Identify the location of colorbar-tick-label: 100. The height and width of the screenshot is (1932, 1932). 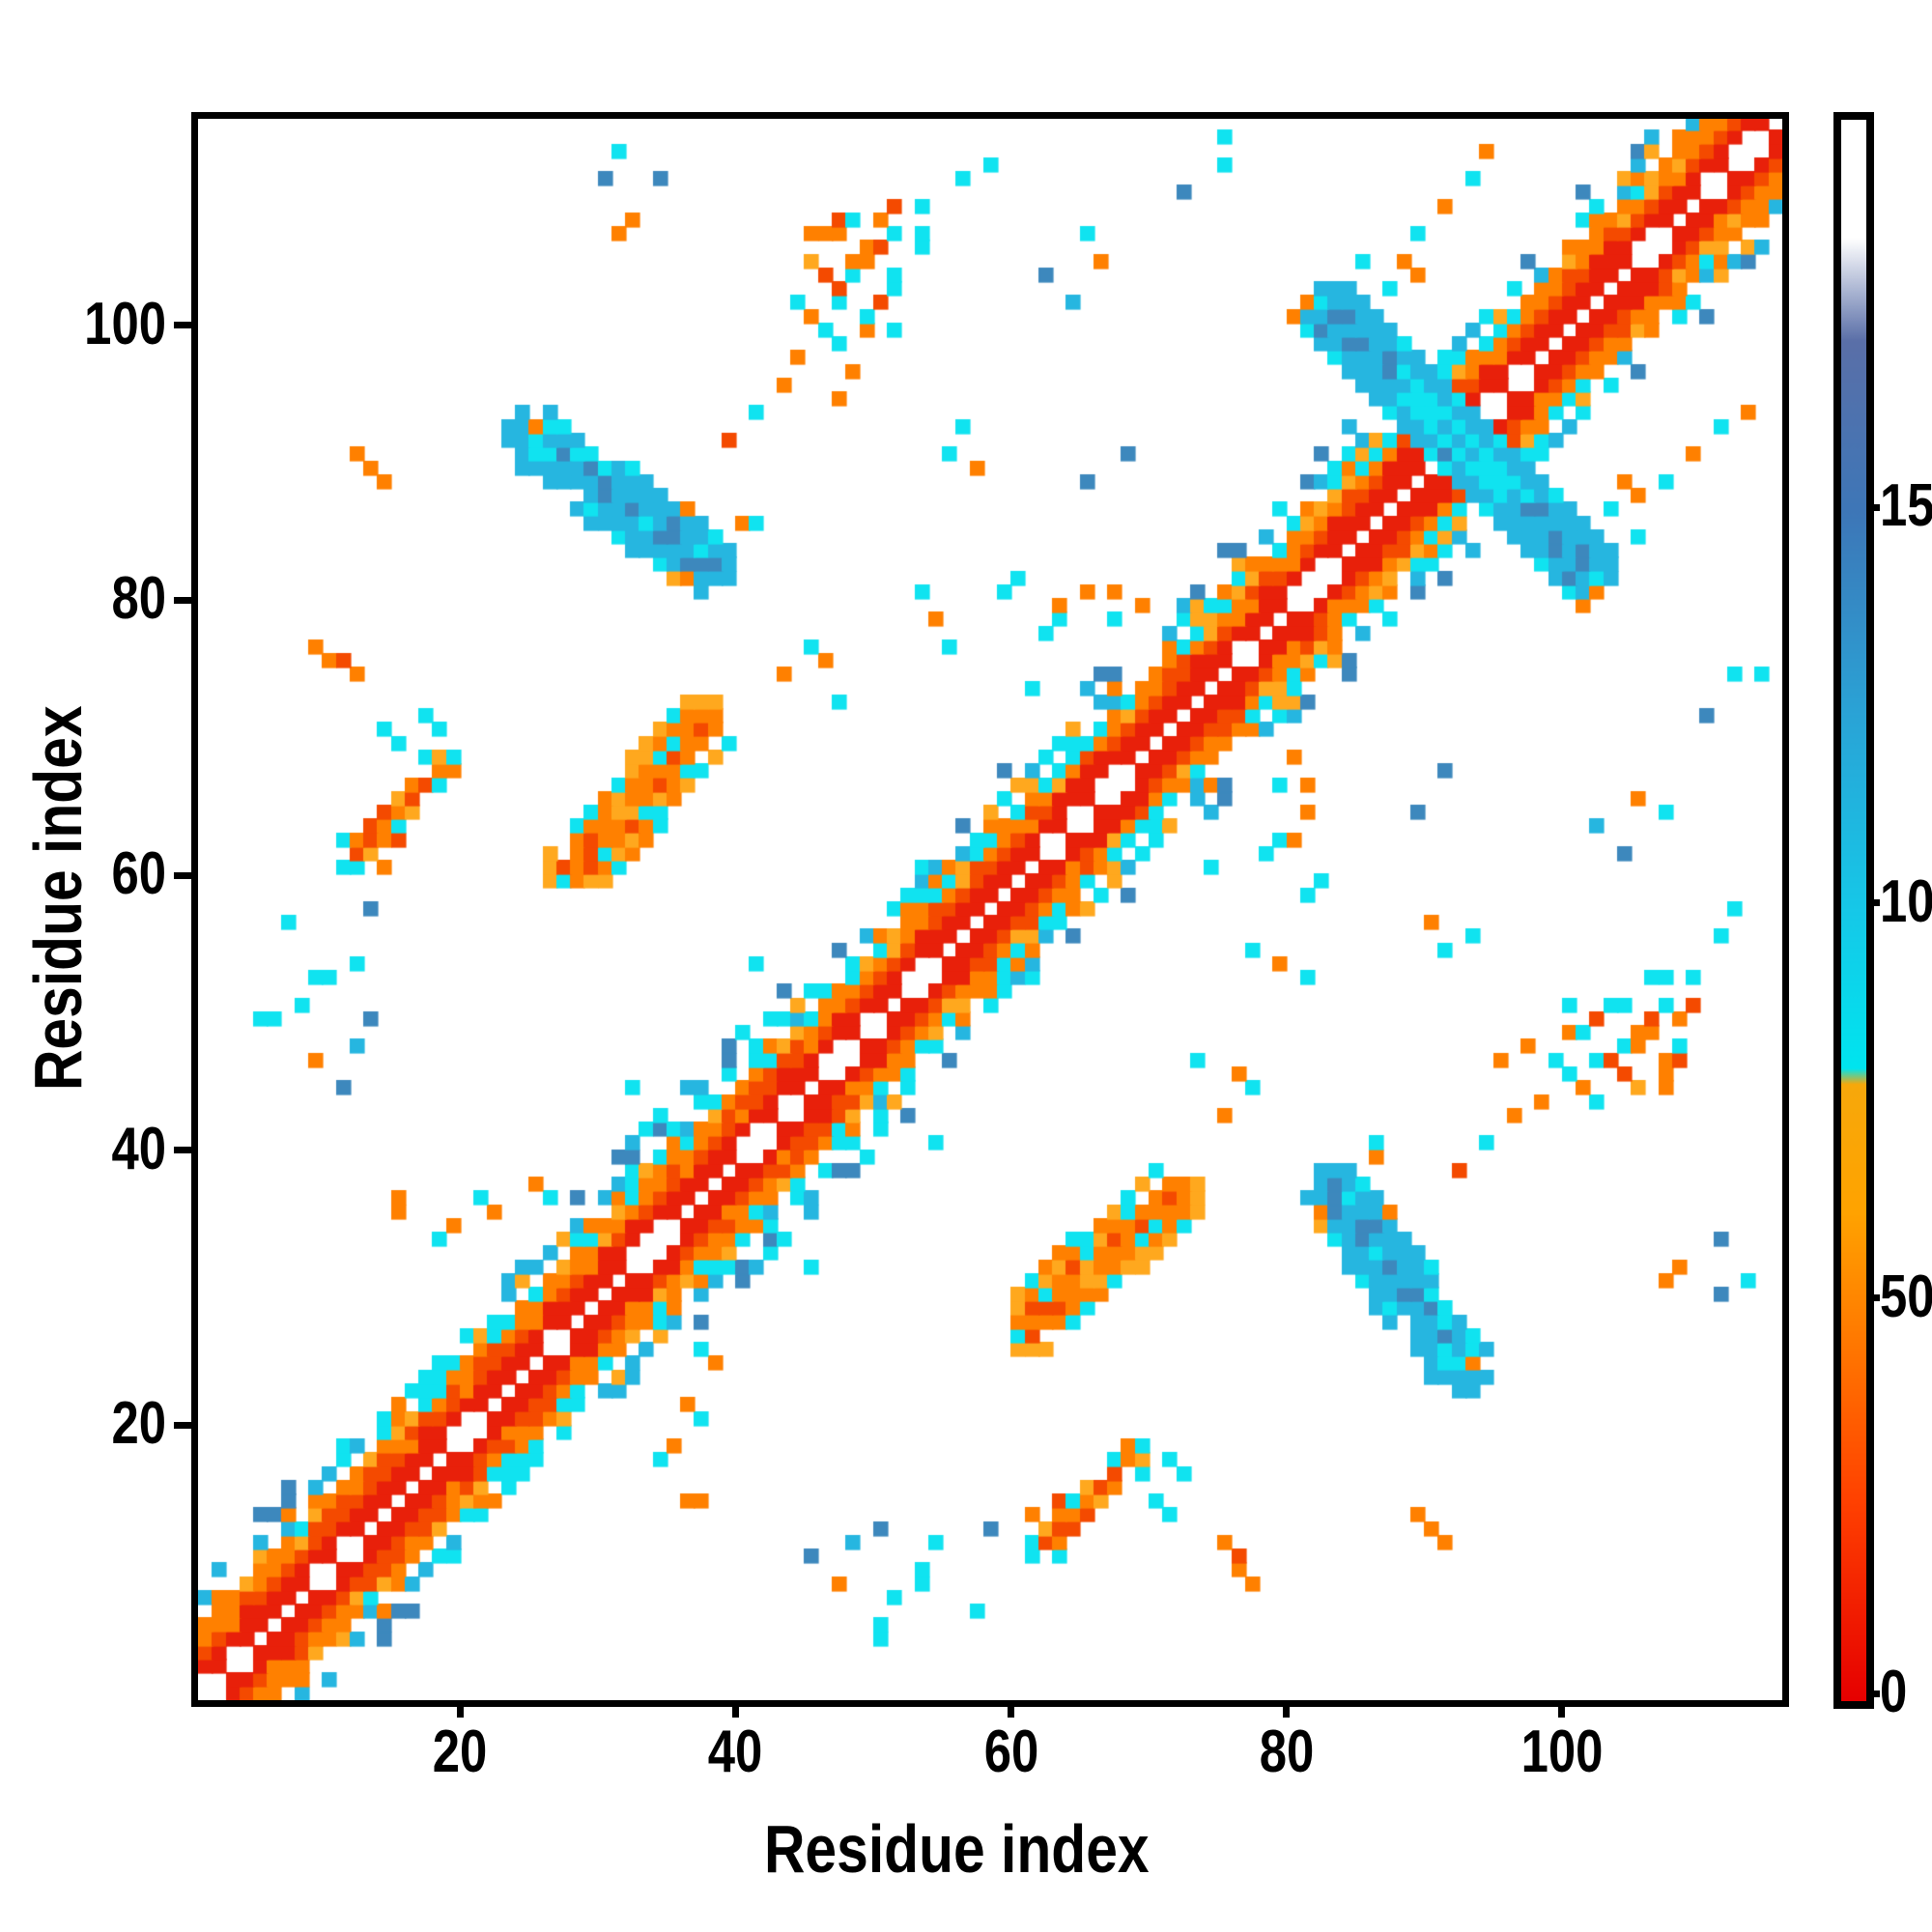
(1906, 901).